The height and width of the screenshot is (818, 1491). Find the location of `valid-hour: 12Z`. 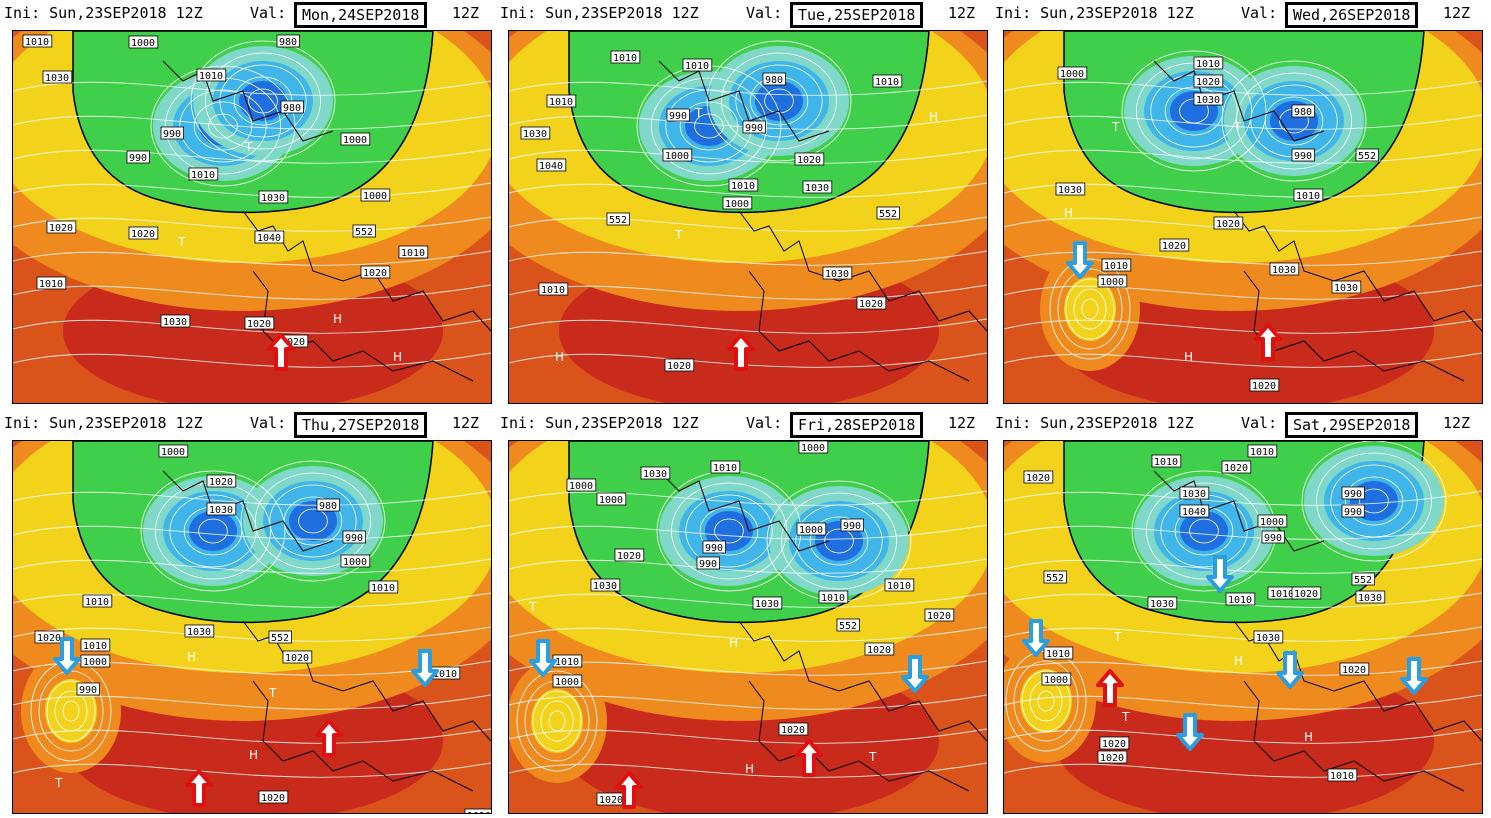

valid-hour: 12Z is located at coordinates (962, 423).